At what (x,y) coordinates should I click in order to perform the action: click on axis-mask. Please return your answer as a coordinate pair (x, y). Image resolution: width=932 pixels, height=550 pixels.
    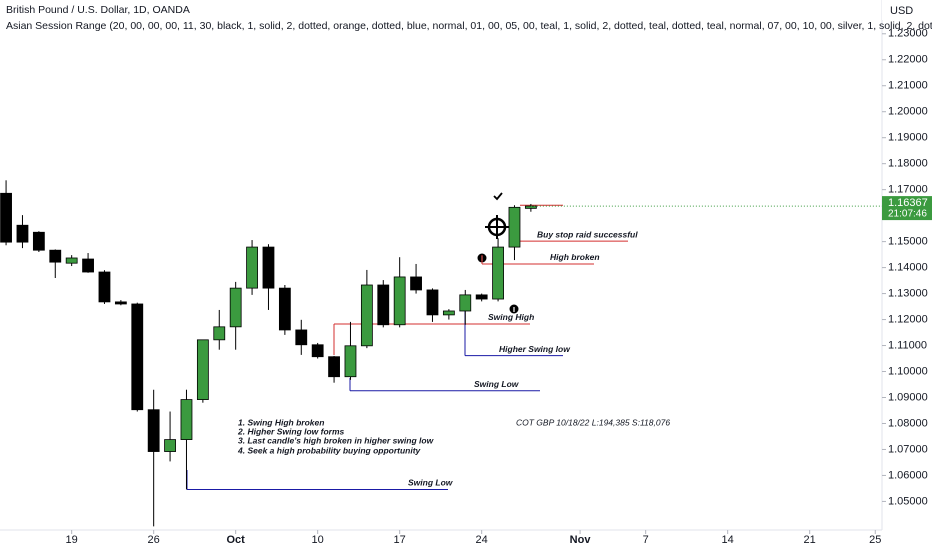
    Looking at the image, I should click on (907, 10).